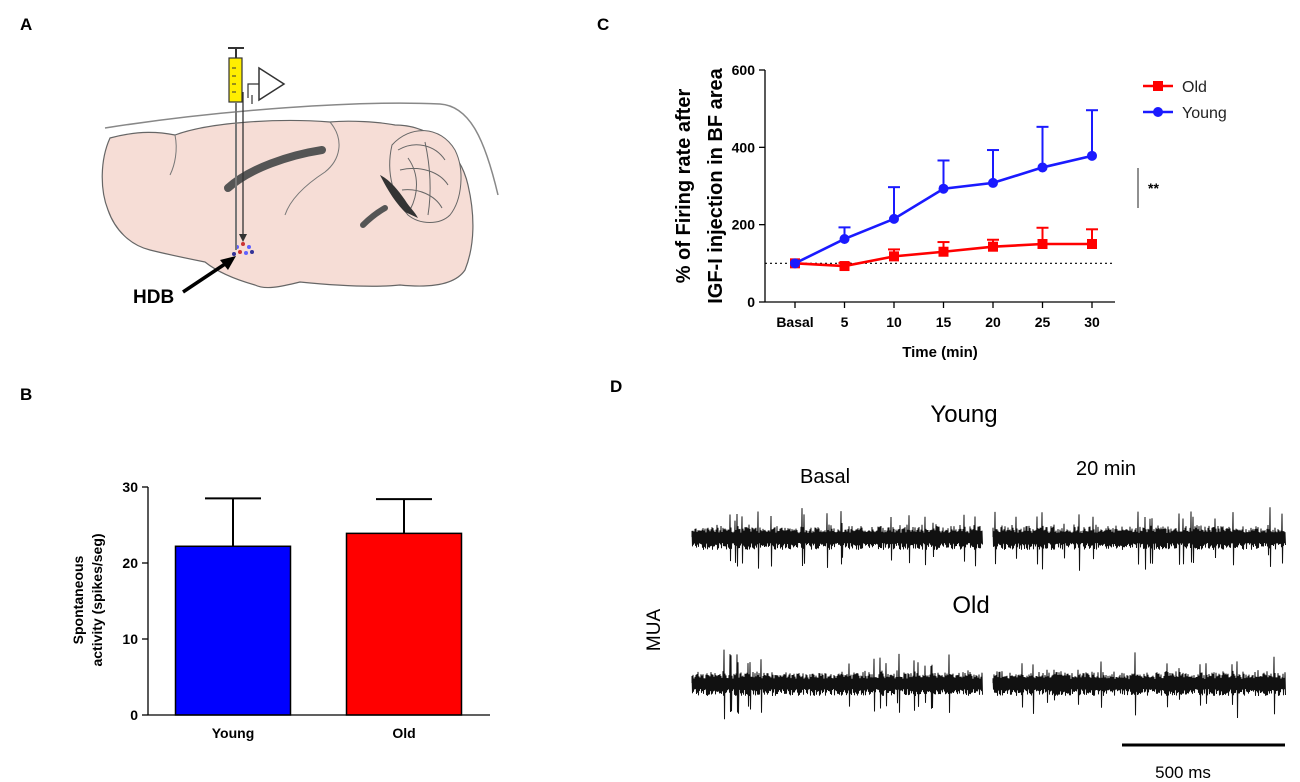 This screenshot has height=782, width=1300. I want to click on x-tick-label: 20, so click(993, 322).